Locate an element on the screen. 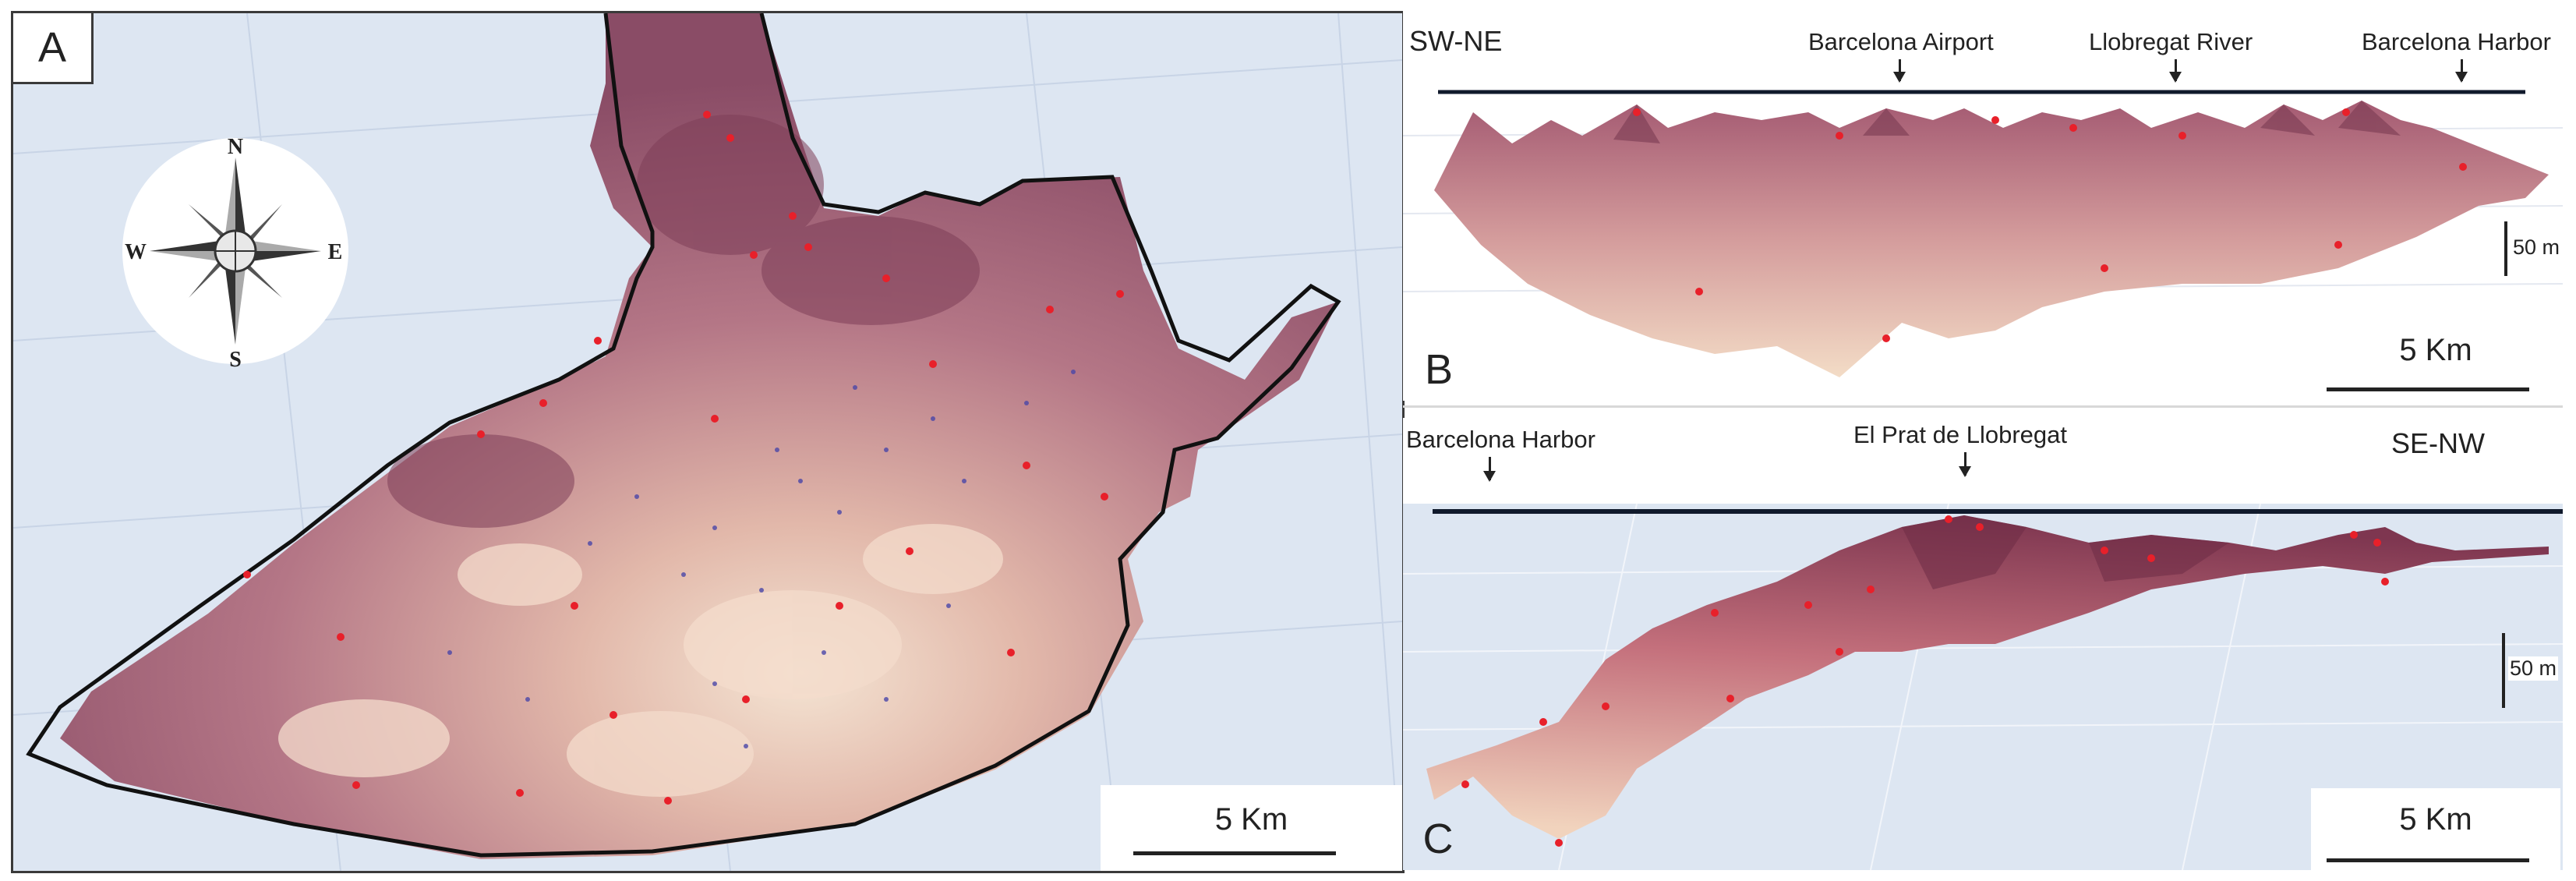 This screenshot has width=2576, height=881. scale-bar-b: 5 Km is located at coordinates (2435, 360).